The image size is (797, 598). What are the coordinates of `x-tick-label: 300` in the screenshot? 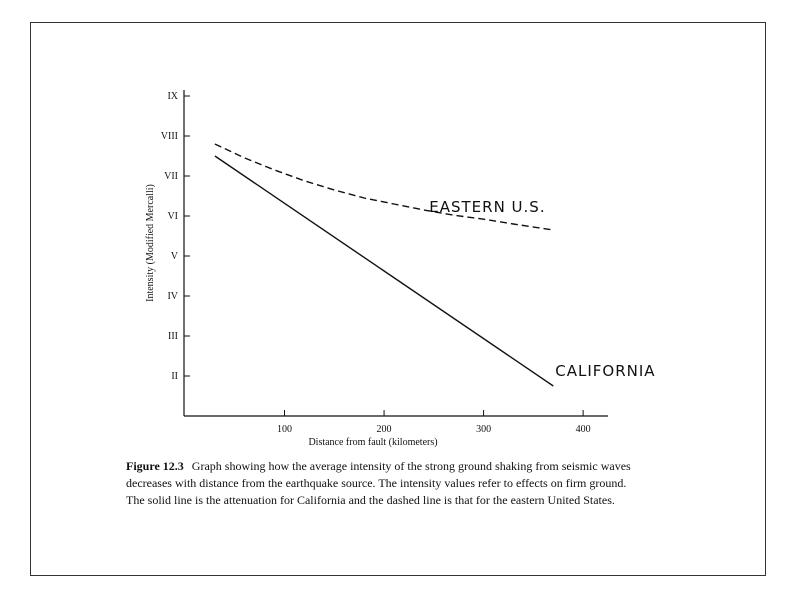 It's located at (483, 429).